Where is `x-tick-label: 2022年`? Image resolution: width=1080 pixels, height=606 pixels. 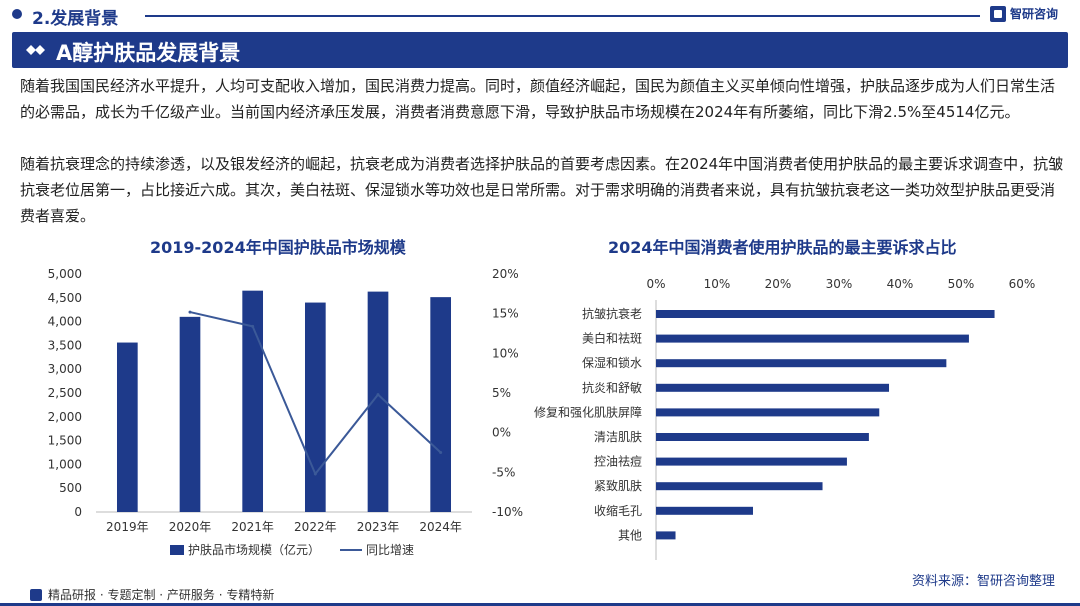
x-tick-label: 2022年 is located at coordinates (315, 527).